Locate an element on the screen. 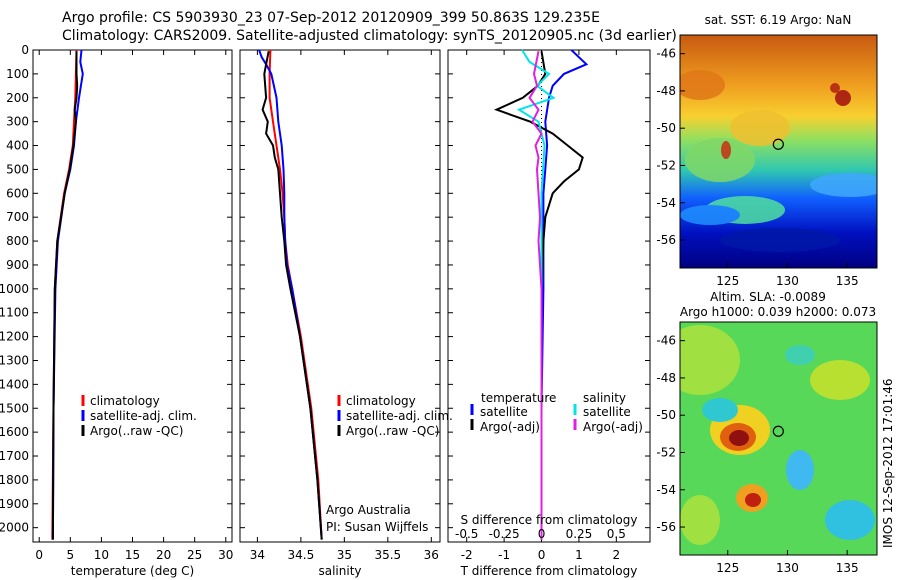 The width and height of the screenshot is (900, 580). y-tick-label: 100 is located at coordinates (17, 74).